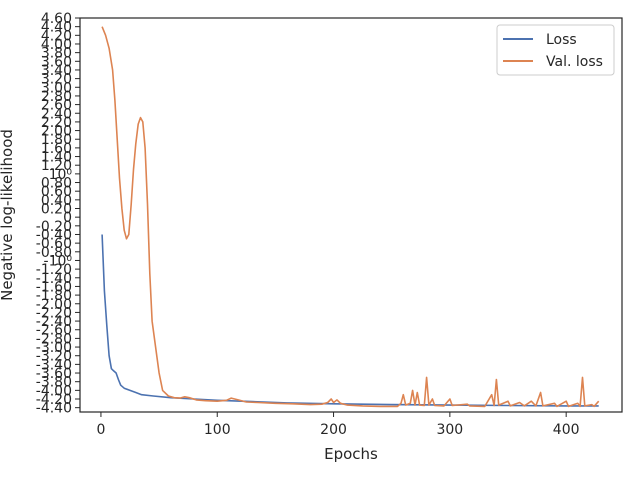  What do you see at coordinates (56, 45) in the screenshot?
I see `y-tick-label: 4.00` at bounding box center [56, 45].